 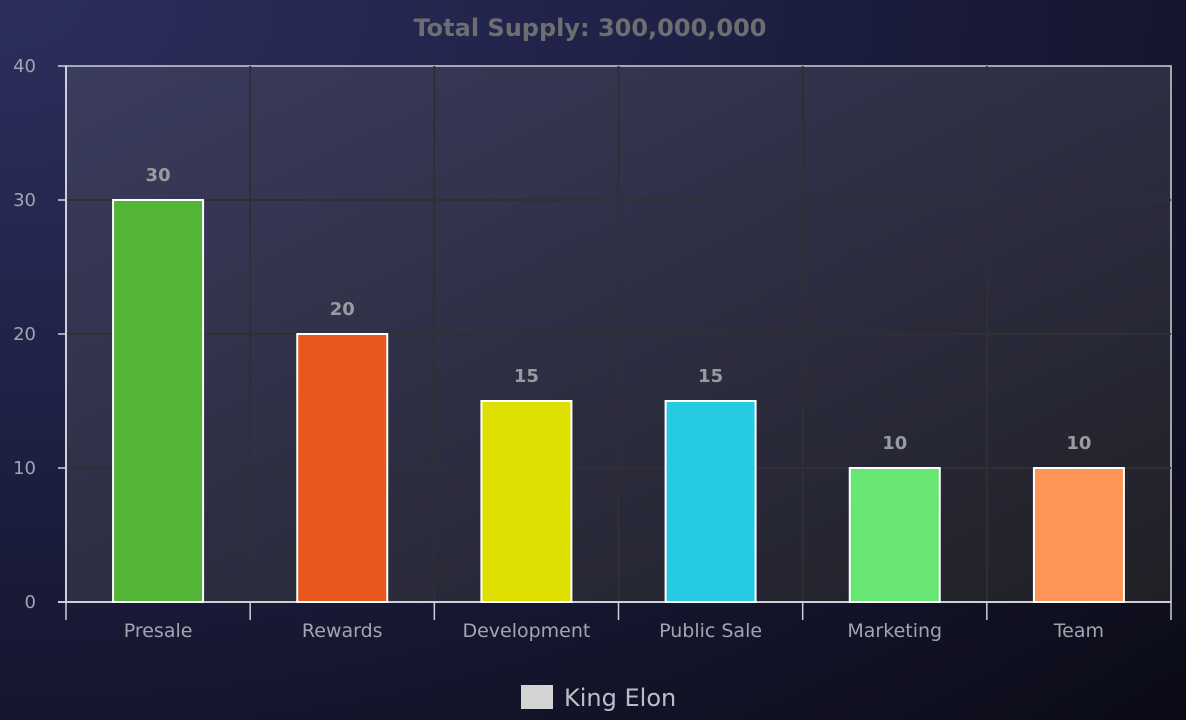 What do you see at coordinates (589, 28) in the screenshot?
I see `chart-title: Total Supply: 300,000,000` at bounding box center [589, 28].